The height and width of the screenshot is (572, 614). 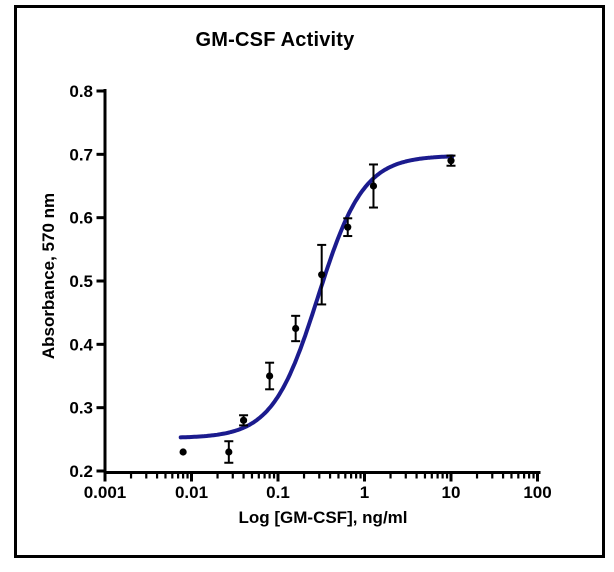 What do you see at coordinates (81, 218) in the screenshot?
I see `y-tick-label: 0.6` at bounding box center [81, 218].